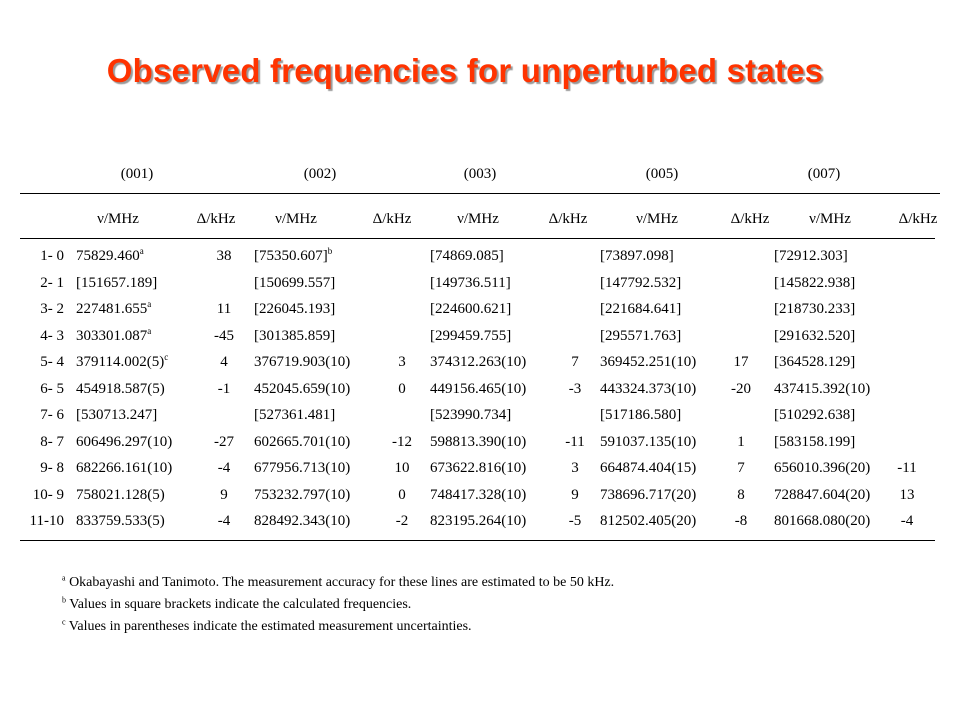 The width and height of the screenshot is (960, 720). I want to click on frequency-value: [517186.580], so click(640, 415).